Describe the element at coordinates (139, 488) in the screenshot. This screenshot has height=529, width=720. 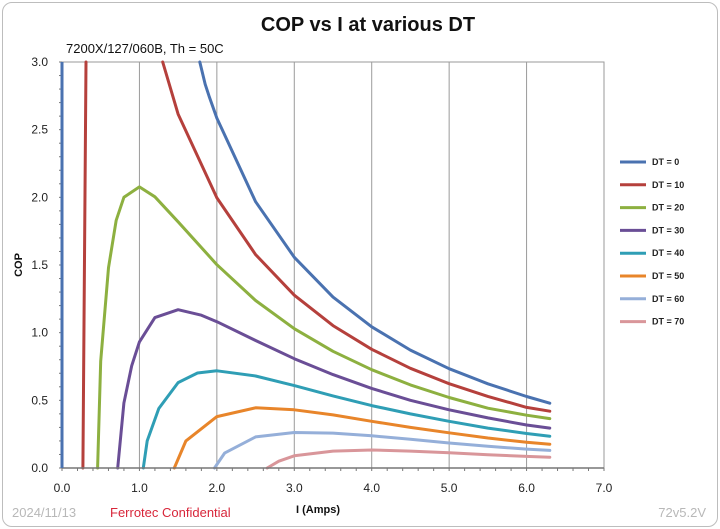
I see `x-tick-label: 1.0` at that location.